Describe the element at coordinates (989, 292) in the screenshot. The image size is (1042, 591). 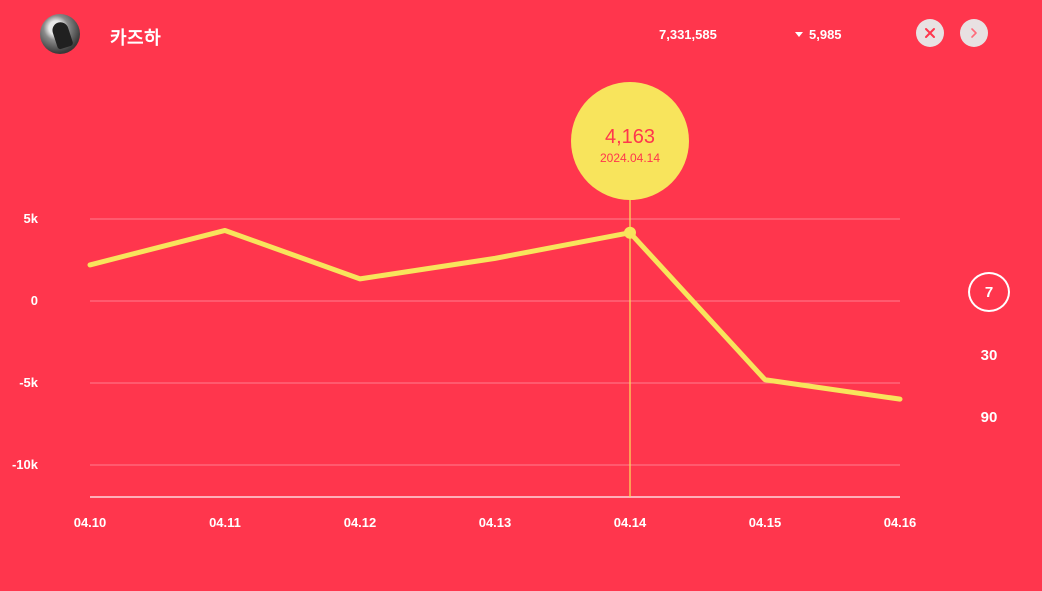
I see `period-option: 7` at that location.